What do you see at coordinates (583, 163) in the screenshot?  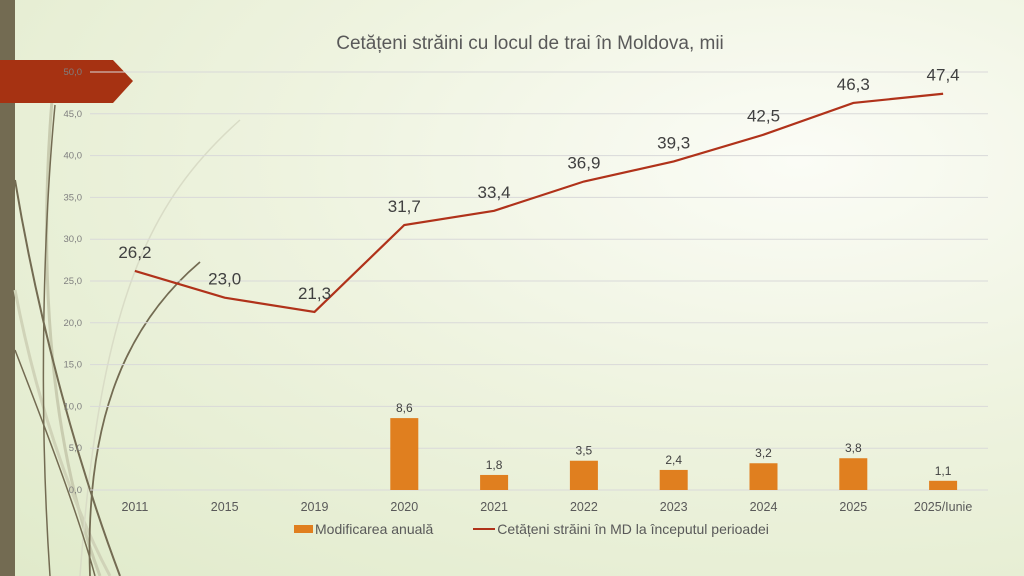 I see `line-data-label: 36,9` at bounding box center [583, 163].